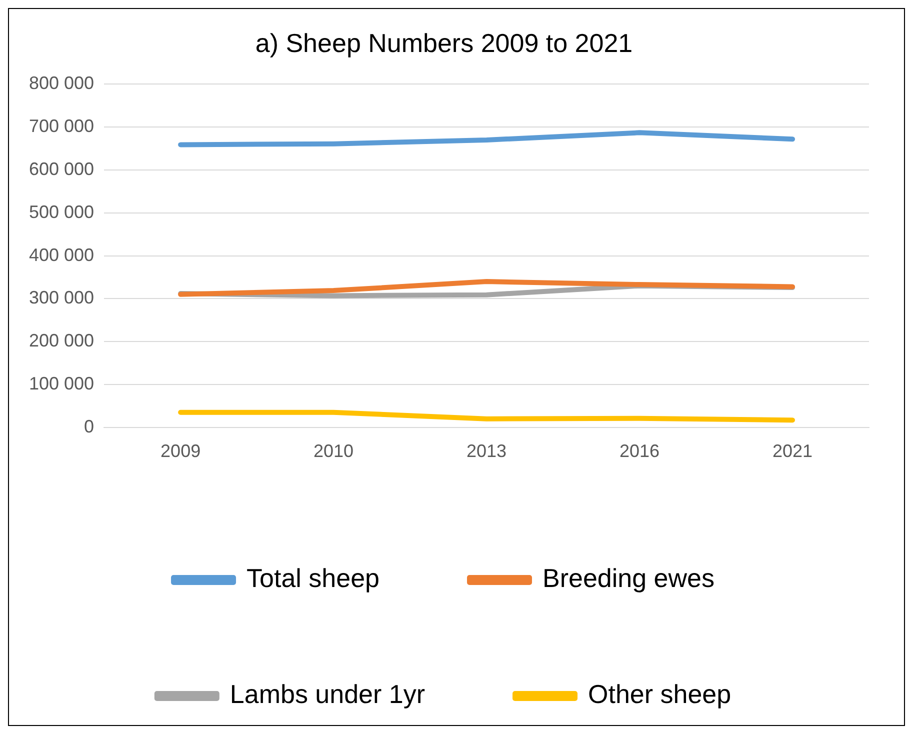  What do you see at coordinates (61, 126) in the screenshot?
I see `y-tick-label: 700 000` at bounding box center [61, 126].